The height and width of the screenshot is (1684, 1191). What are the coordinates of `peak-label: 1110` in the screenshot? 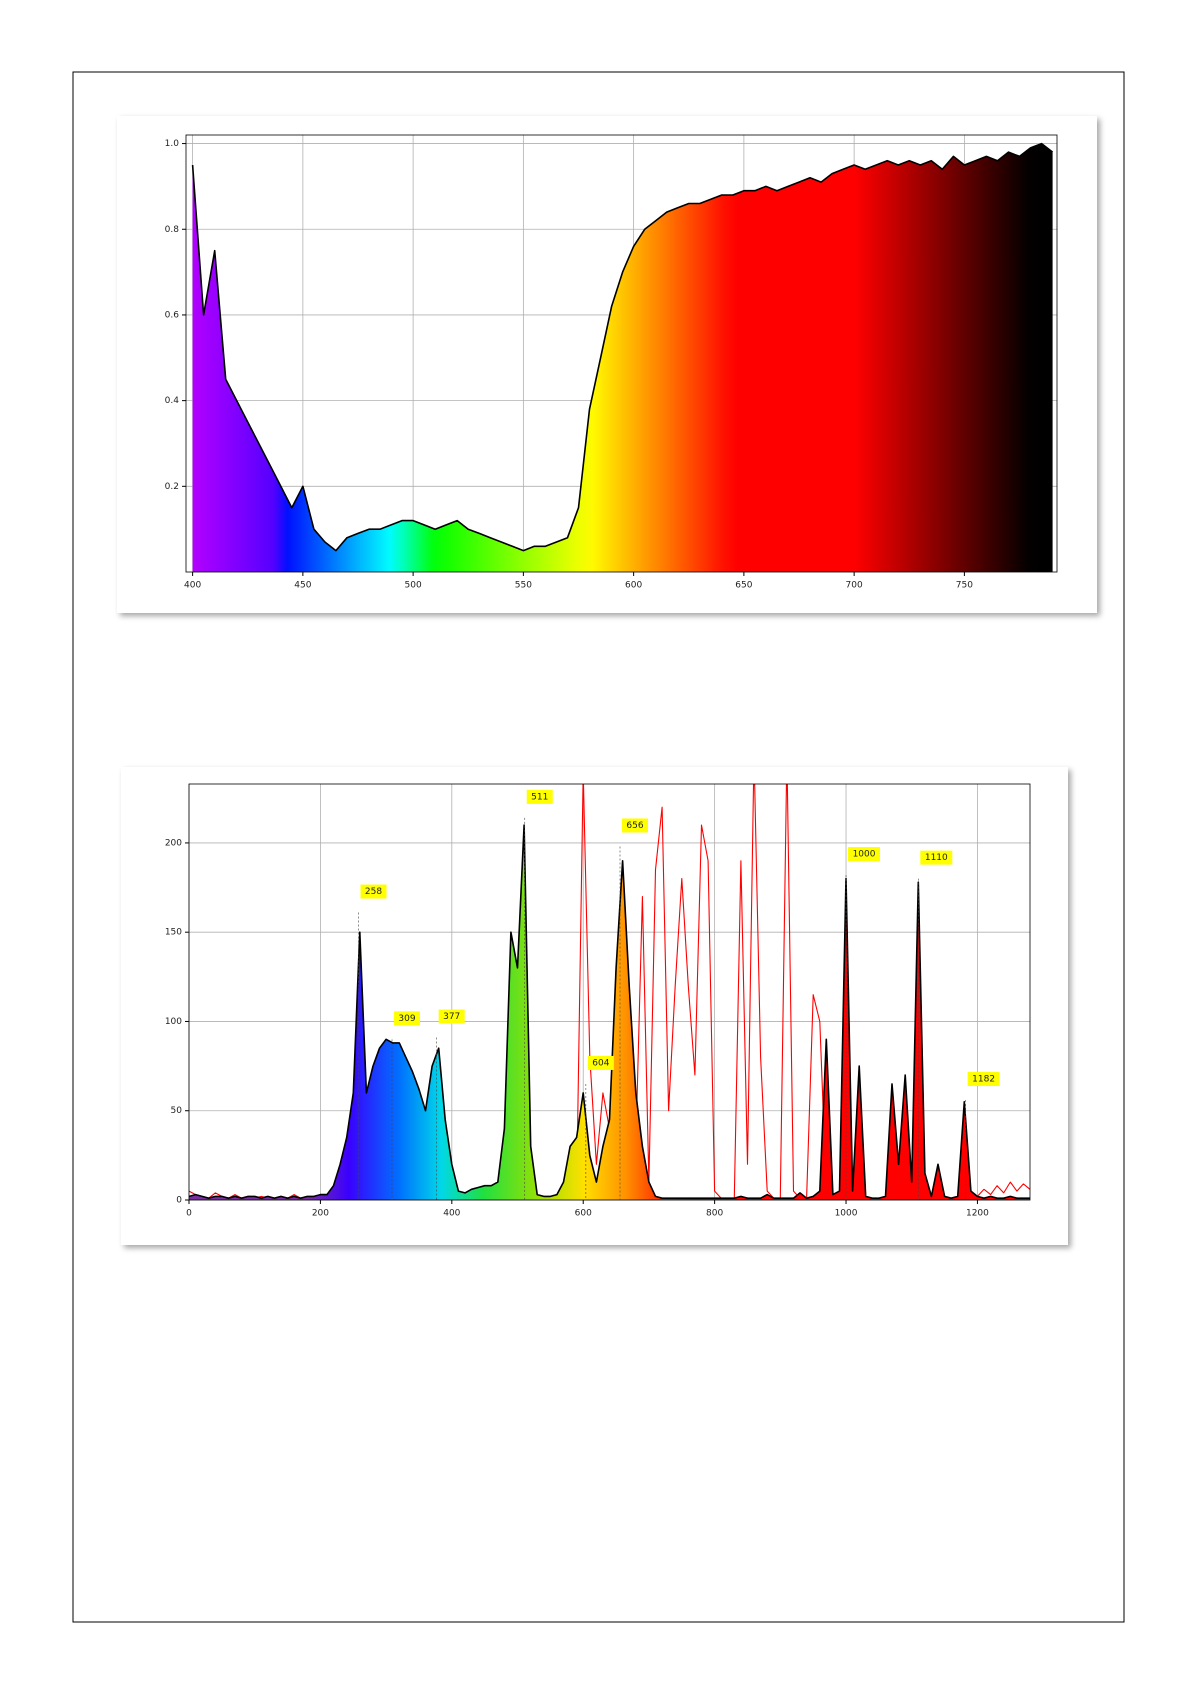 It's located at (936, 858).